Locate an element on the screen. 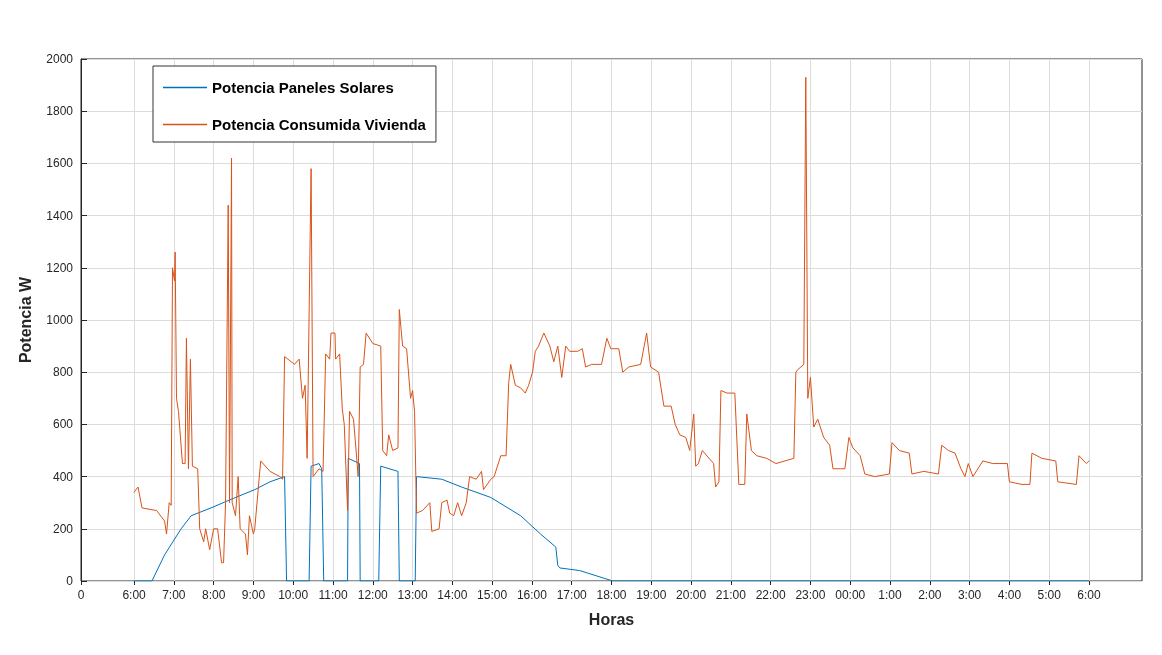 This screenshot has height=655, width=1162. y-tick-label: 800 is located at coordinates (63, 372).